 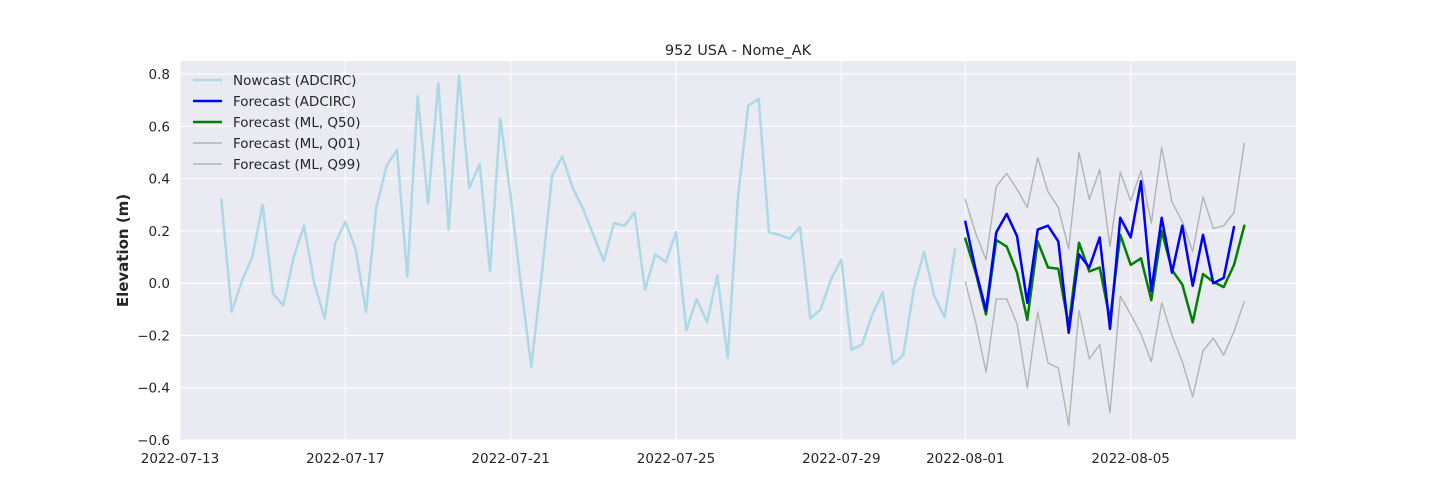 What do you see at coordinates (294, 102) in the screenshot?
I see `legend-label: Forecast (ADCIRC)` at bounding box center [294, 102].